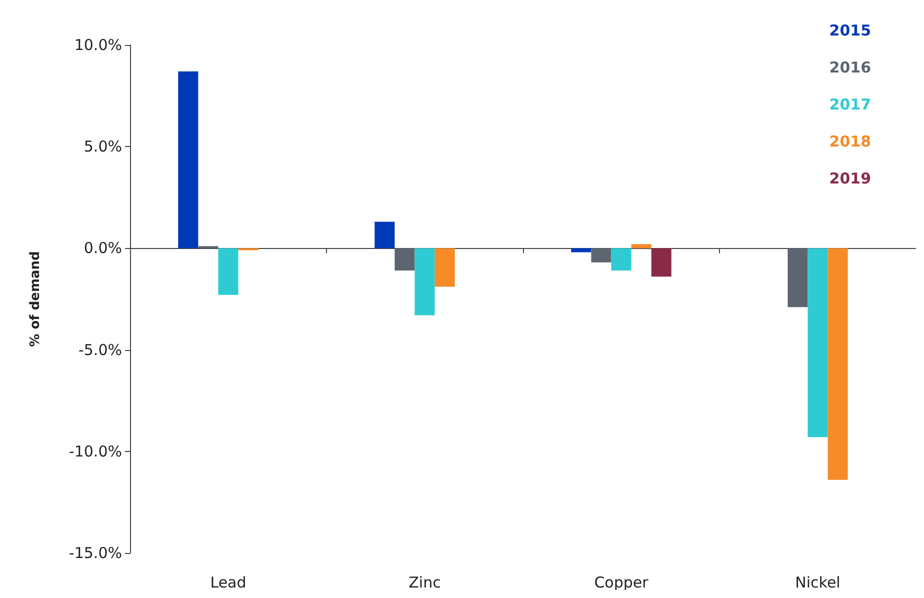 This screenshot has width=924, height=598. I want to click on y-tick-label: 10.0%, so click(98, 45).